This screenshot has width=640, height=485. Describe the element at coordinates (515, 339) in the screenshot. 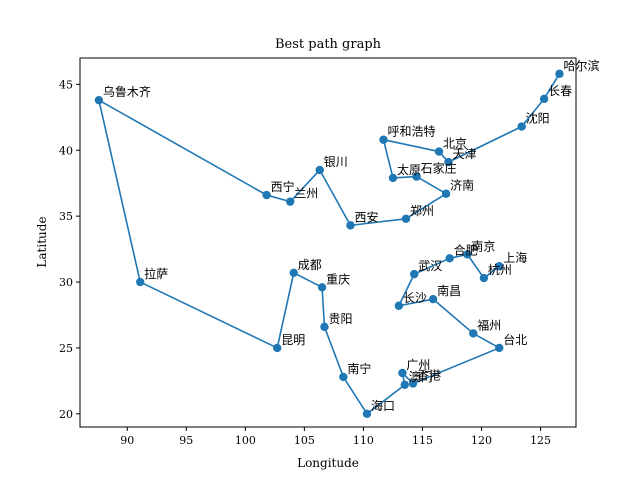

I see `city-label: 台北` at that location.